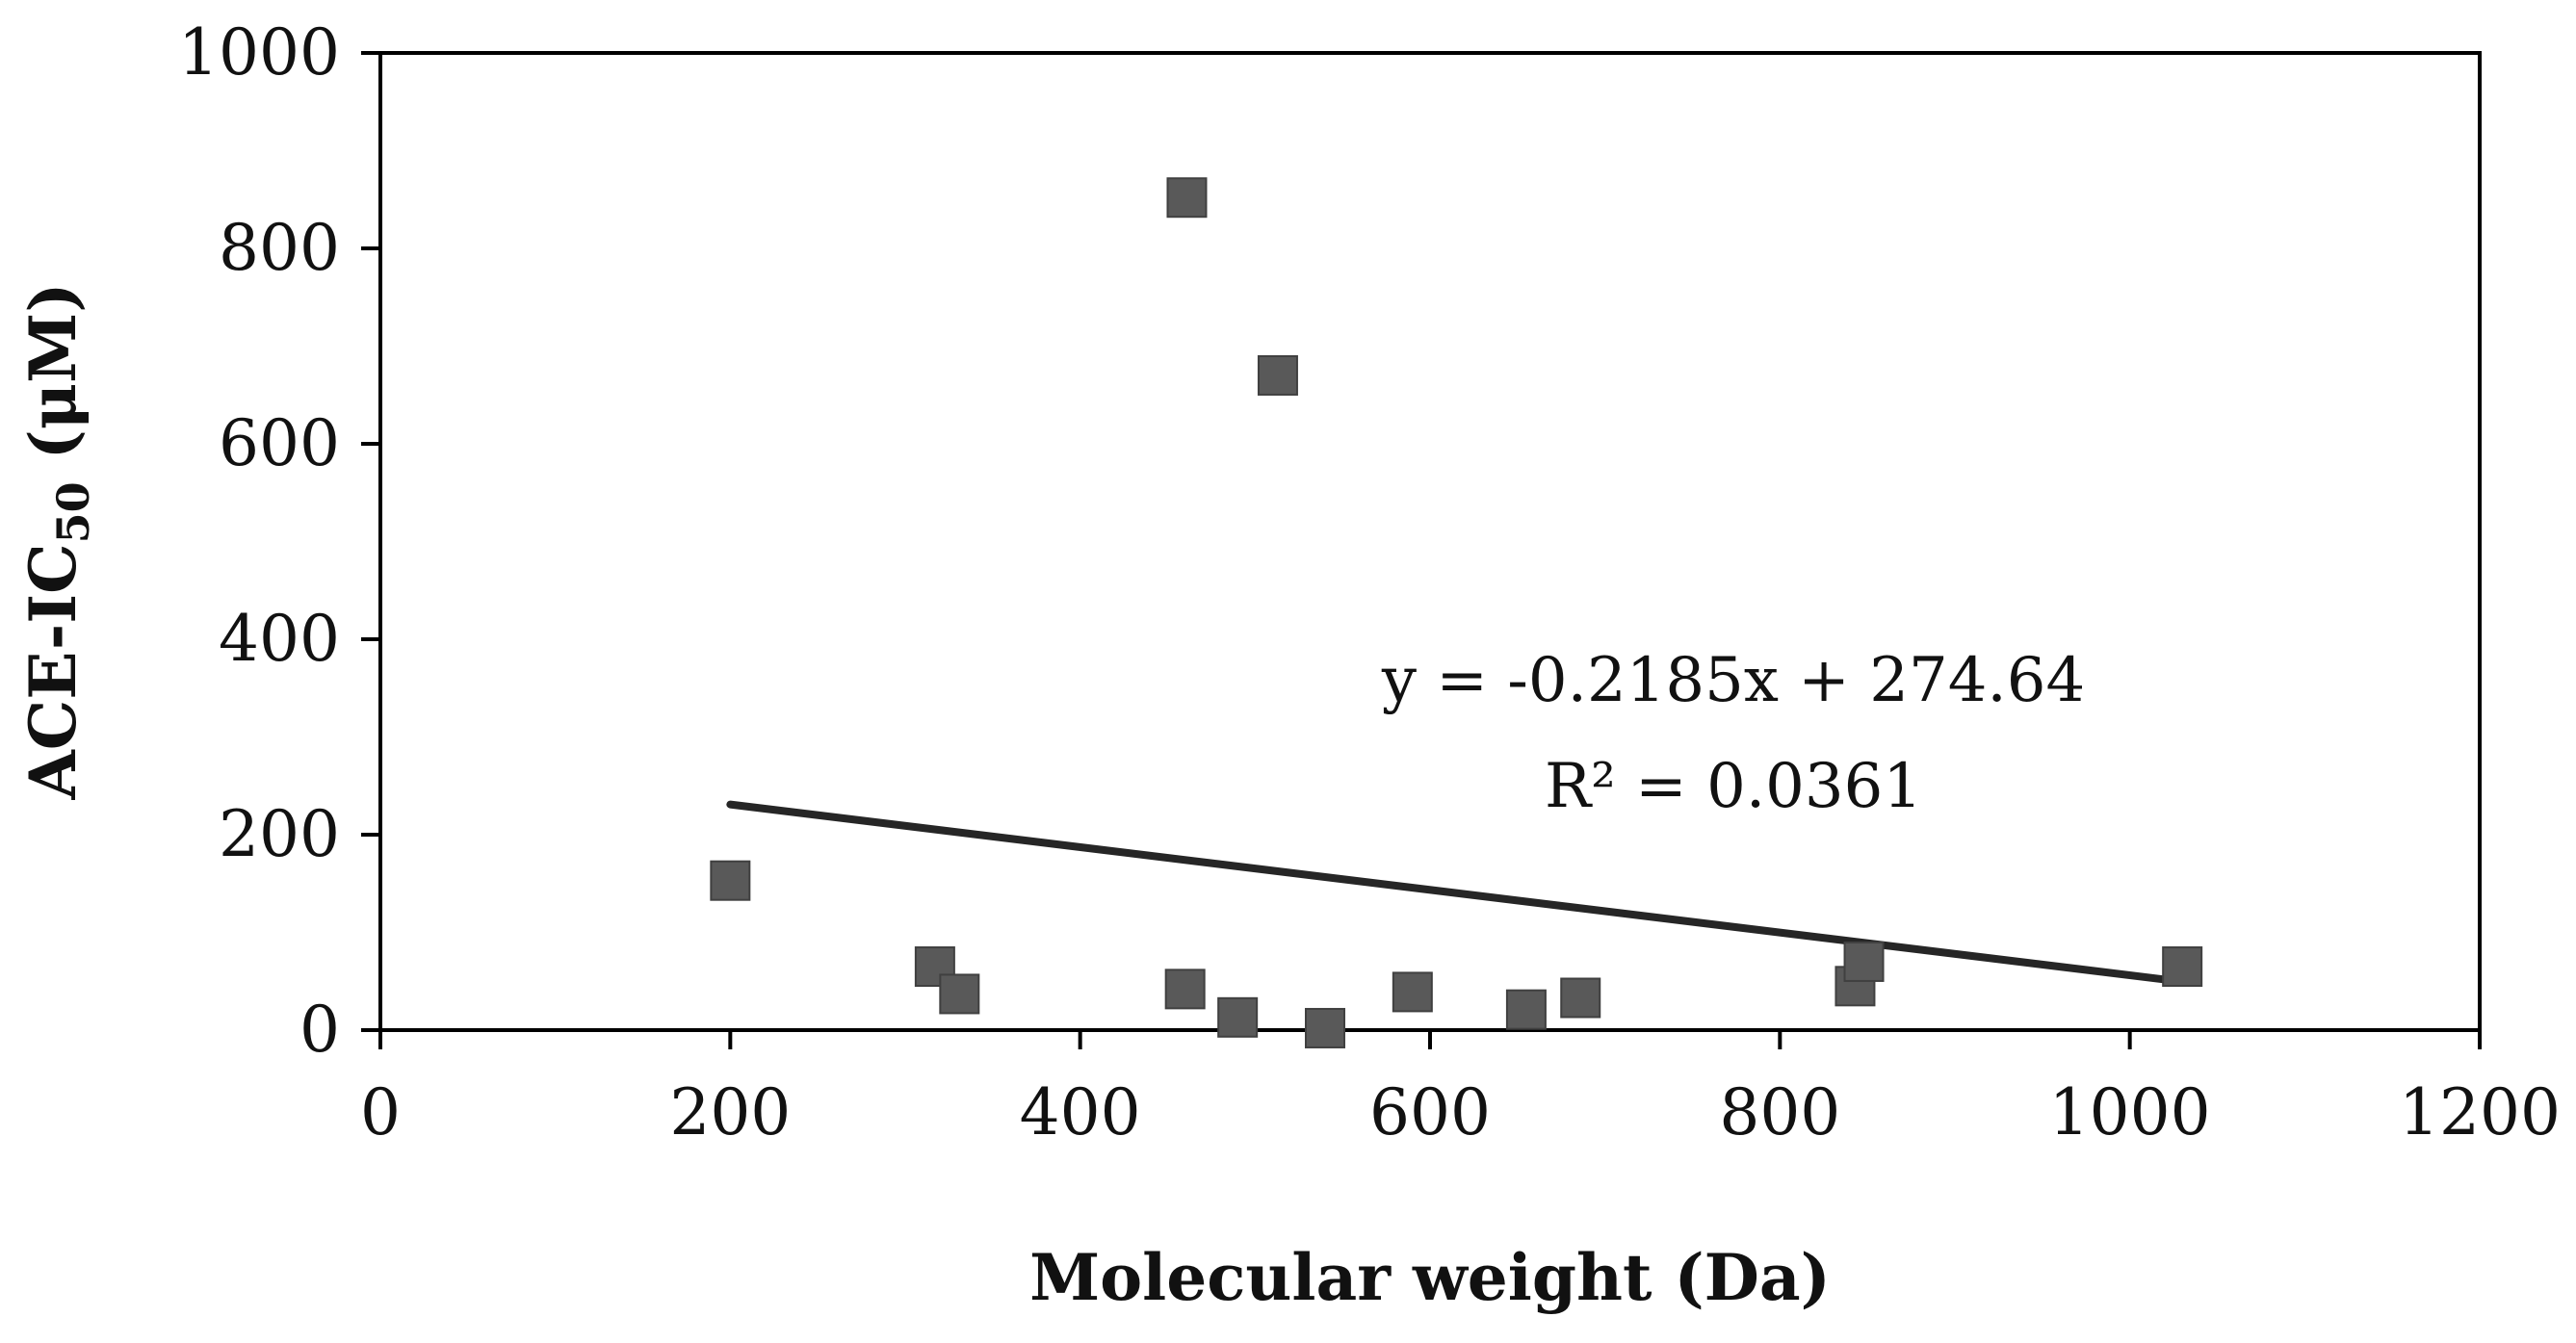 The width and height of the screenshot is (2576, 1343). I want to click on y-axis-title: ACE-IC50 (μM), so click(57, 542).